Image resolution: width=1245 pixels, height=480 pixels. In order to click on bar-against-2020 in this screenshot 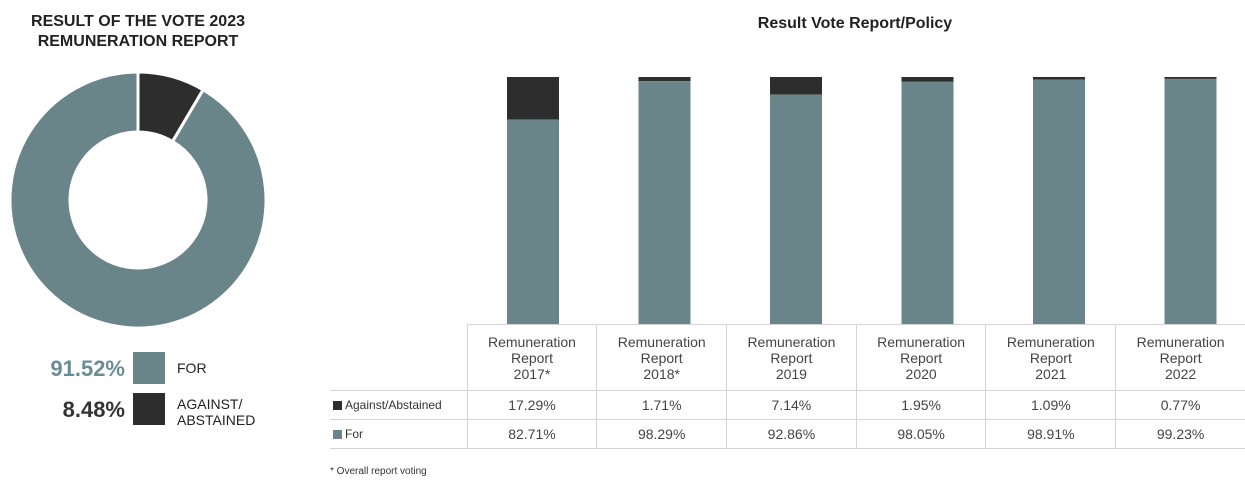, I will do `click(927, 79)`.